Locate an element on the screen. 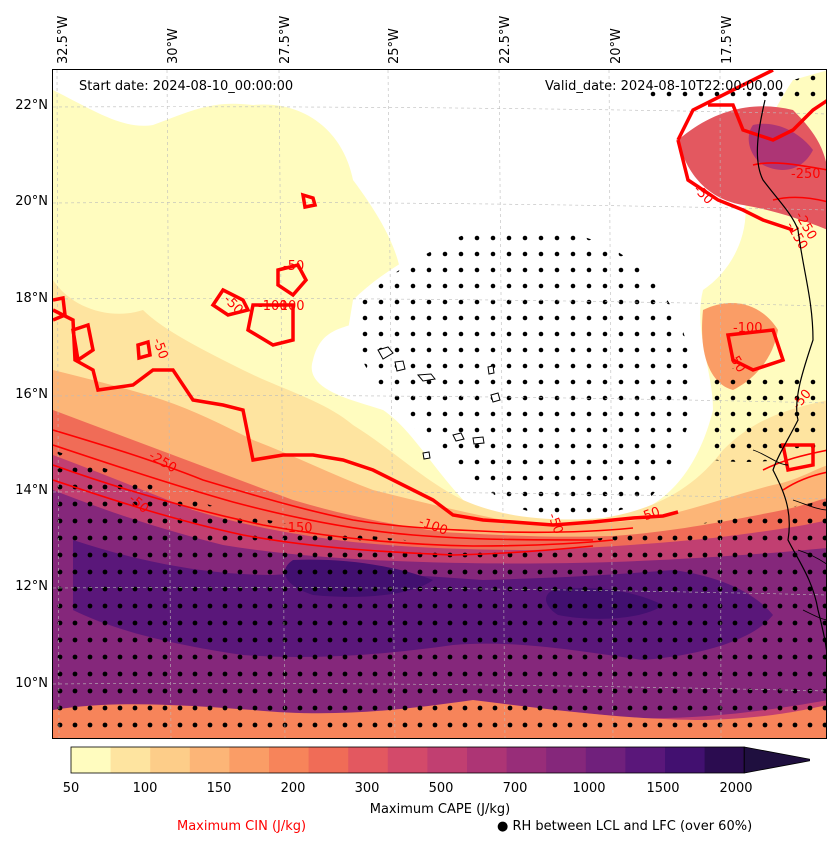  lat-tick-14n: 14°N is located at coordinates (31, 490).